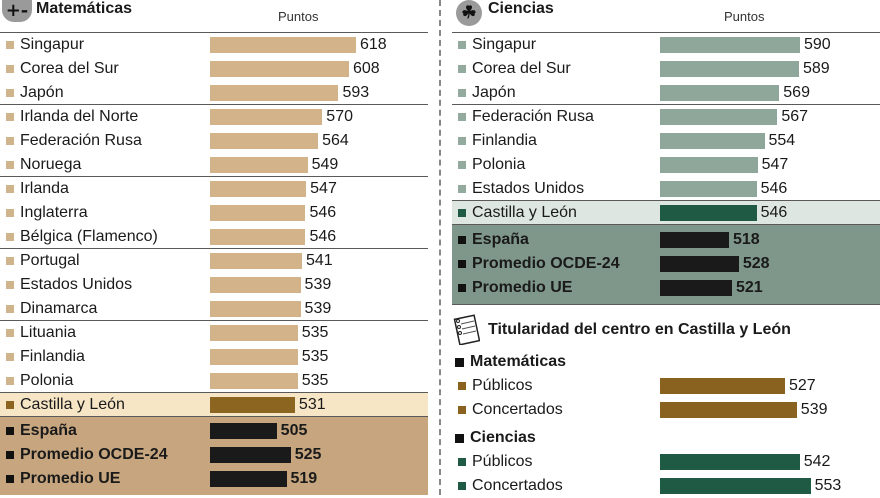  What do you see at coordinates (52, 44) in the screenshot?
I see `matematicas-label-singapur: Singapur` at bounding box center [52, 44].